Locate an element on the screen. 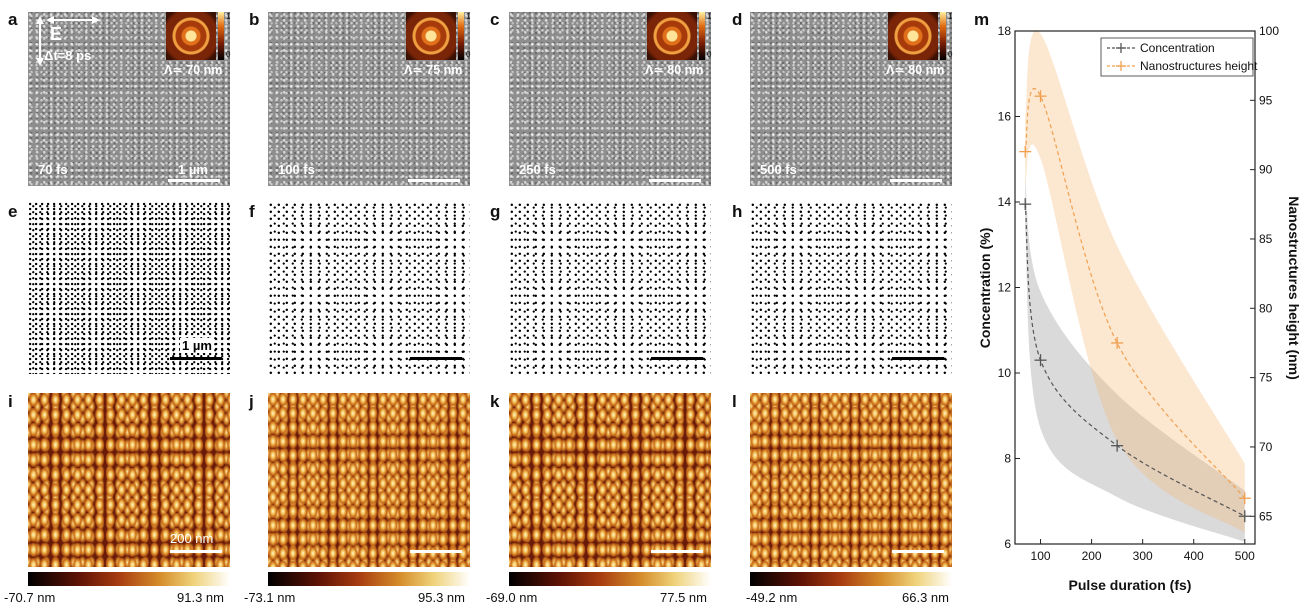 This screenshot has width=1306, height=606. panel-label-i: i is located at coordinates (10, 401).